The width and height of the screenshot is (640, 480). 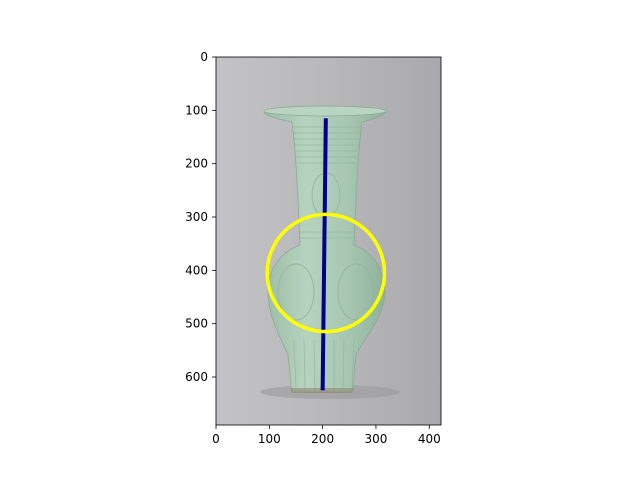 I want to click on overlay-line, so click(x=324, y=254).